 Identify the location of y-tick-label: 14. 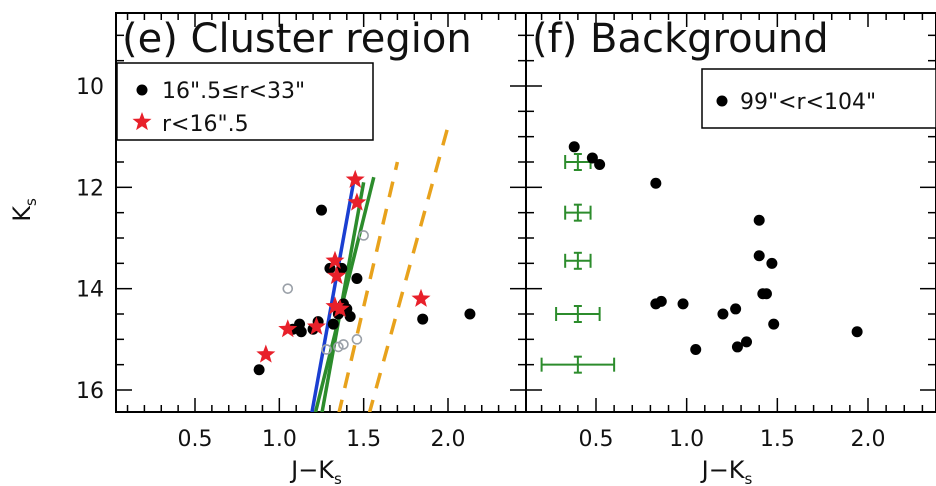
(90, 290).